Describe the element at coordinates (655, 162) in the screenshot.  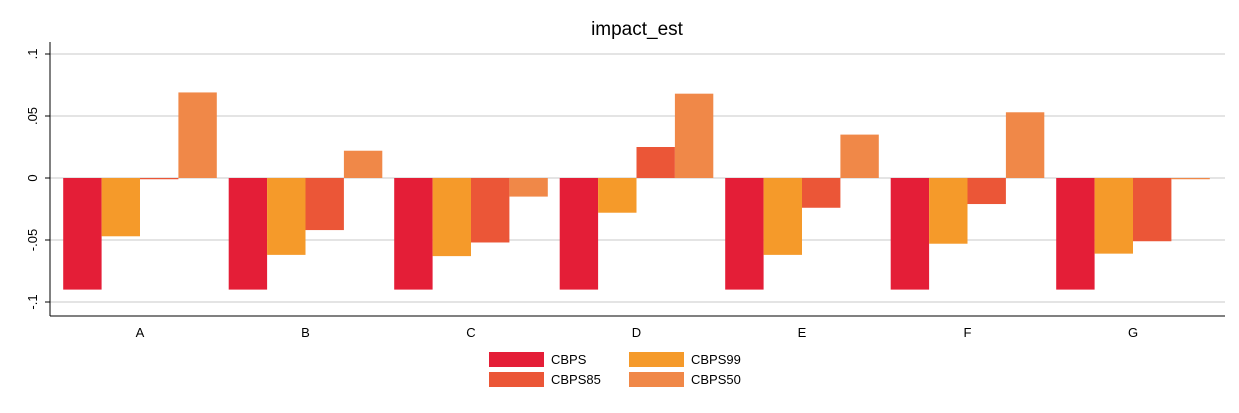
I see `bar-cbps85-d` at that location.